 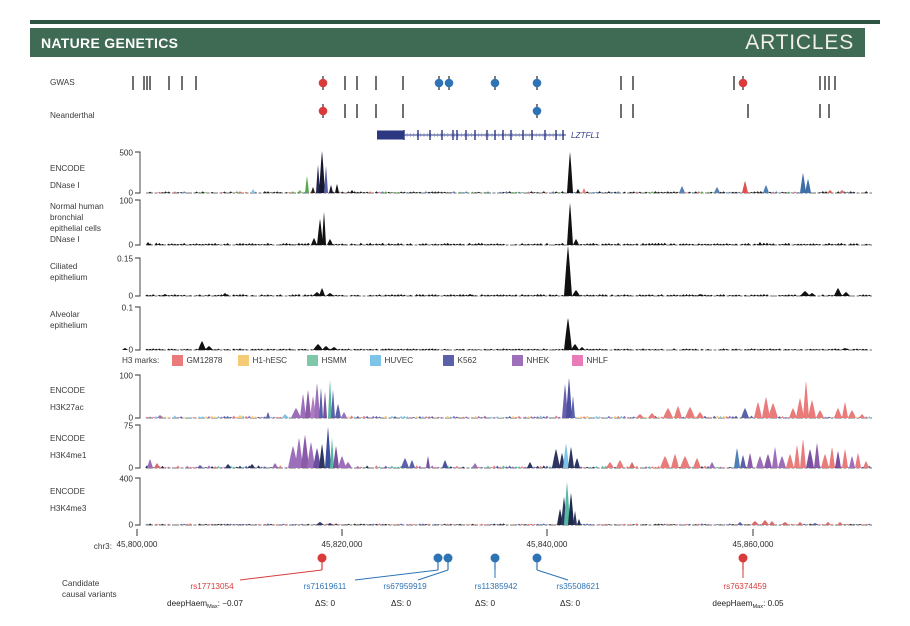 I want to click on candidate-variants-label: Candidate causal variants, so click(x=89, y=589).